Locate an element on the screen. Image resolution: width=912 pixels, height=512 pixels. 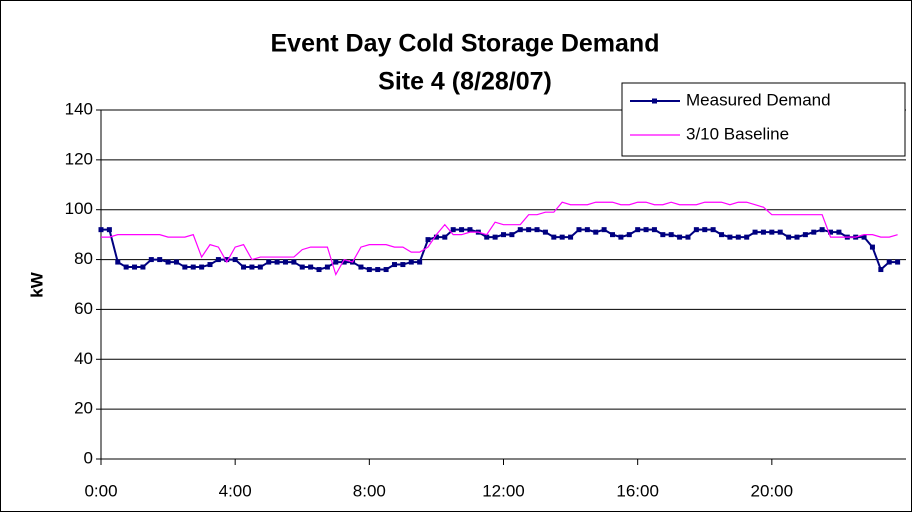
legend-marker is located at coordinates (654, 101).